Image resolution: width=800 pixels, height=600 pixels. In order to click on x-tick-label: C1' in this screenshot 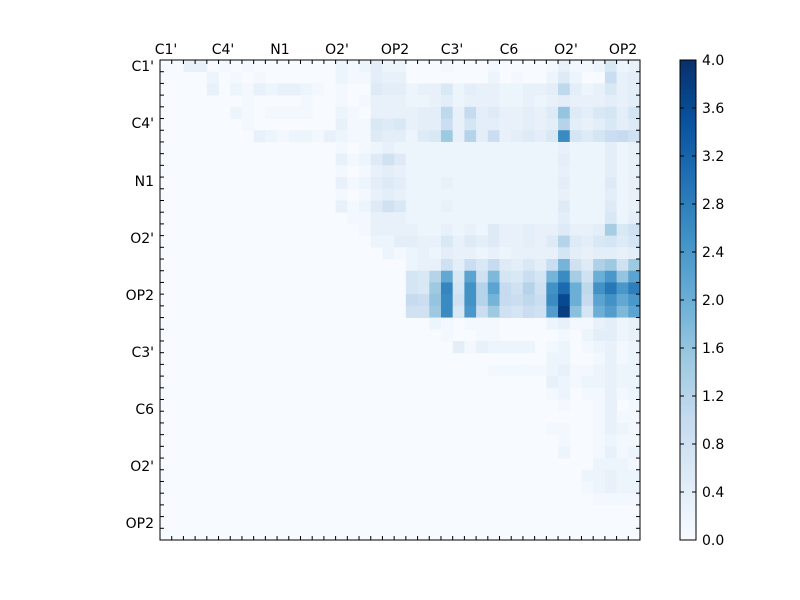, I will do `click(166, 50)`.